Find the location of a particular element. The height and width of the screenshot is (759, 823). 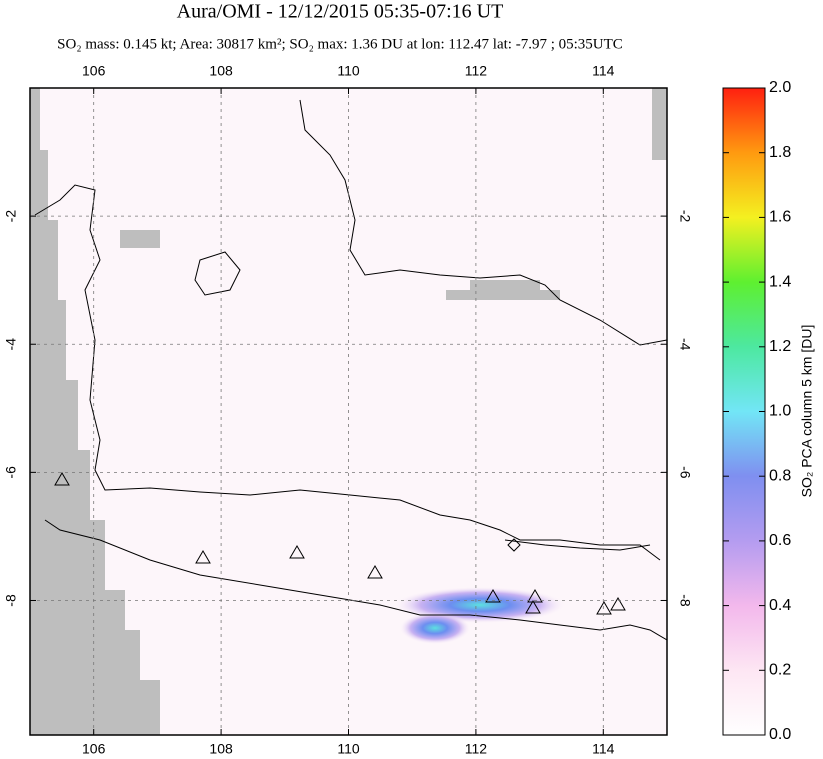

colorbar-tick-label: 2.0 is located at coordinates (780, 87).